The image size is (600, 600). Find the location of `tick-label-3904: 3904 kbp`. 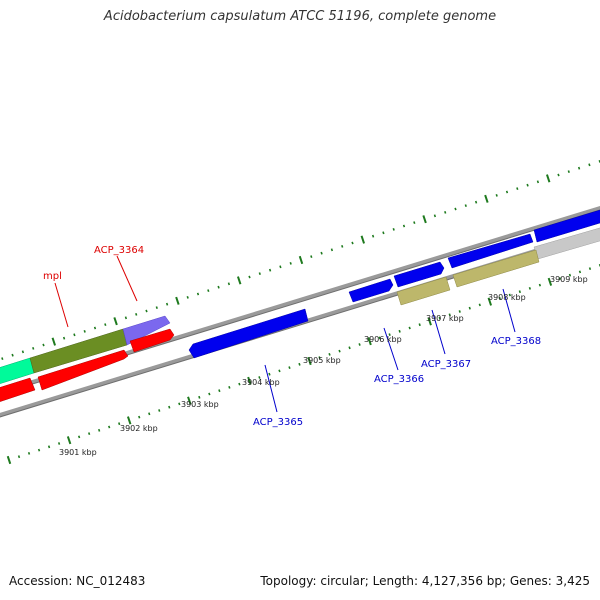

tick-label-3904: 3904 kbp is located at coordinates (261, 382).